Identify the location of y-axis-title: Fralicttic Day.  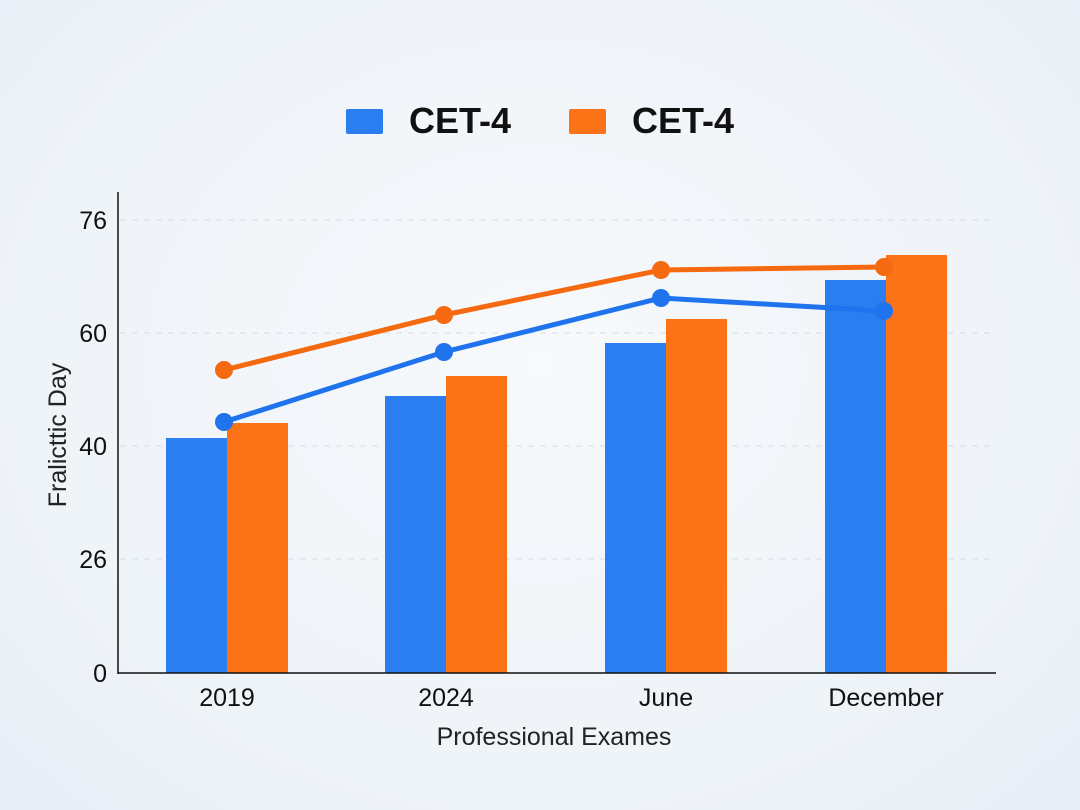
(58, 434).